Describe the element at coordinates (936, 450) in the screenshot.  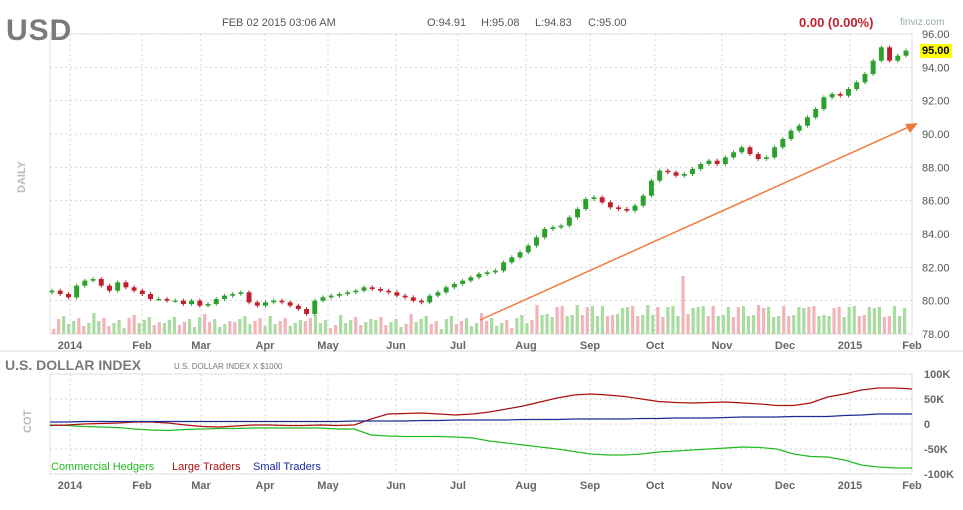
I see `cot-y-tick: -50K` at that location.